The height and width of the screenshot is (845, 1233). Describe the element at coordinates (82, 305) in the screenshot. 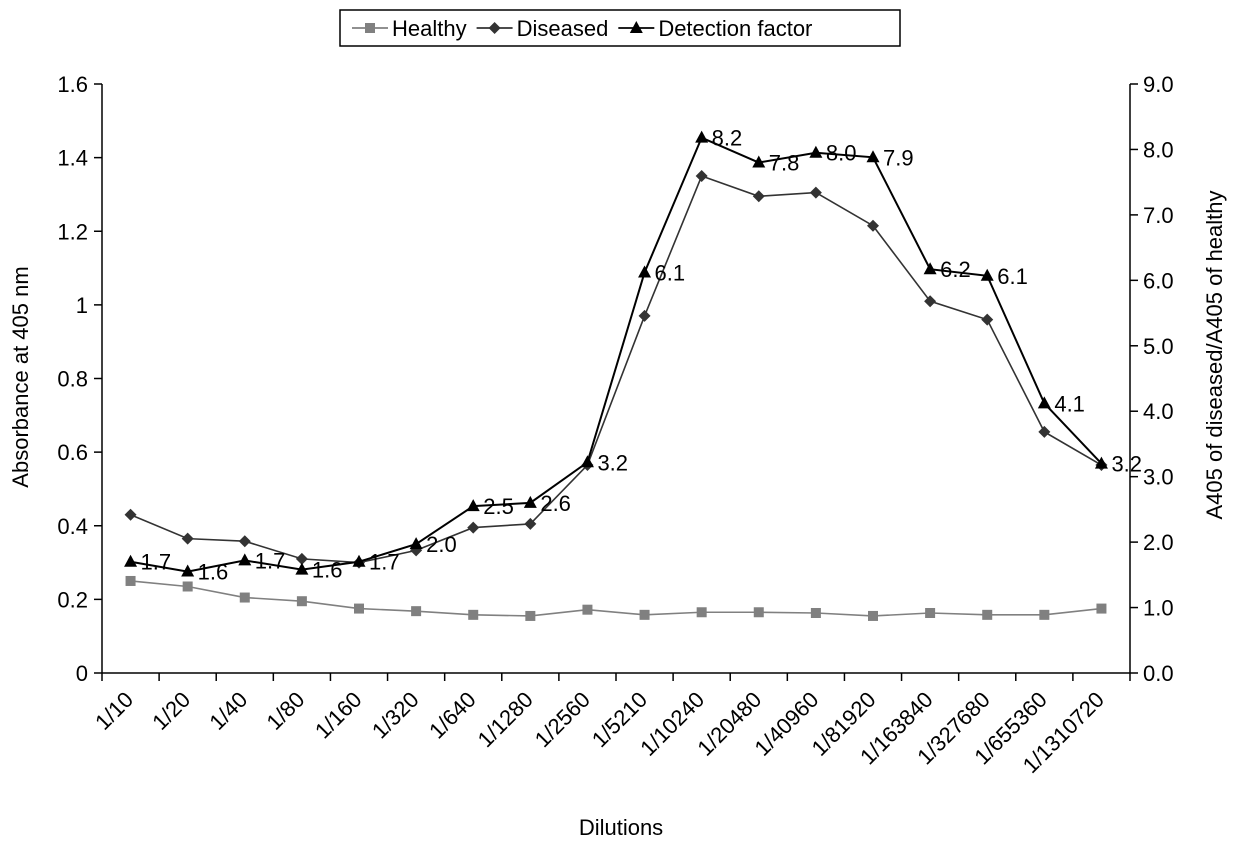

I see `y-tick-label: 1` at that location.